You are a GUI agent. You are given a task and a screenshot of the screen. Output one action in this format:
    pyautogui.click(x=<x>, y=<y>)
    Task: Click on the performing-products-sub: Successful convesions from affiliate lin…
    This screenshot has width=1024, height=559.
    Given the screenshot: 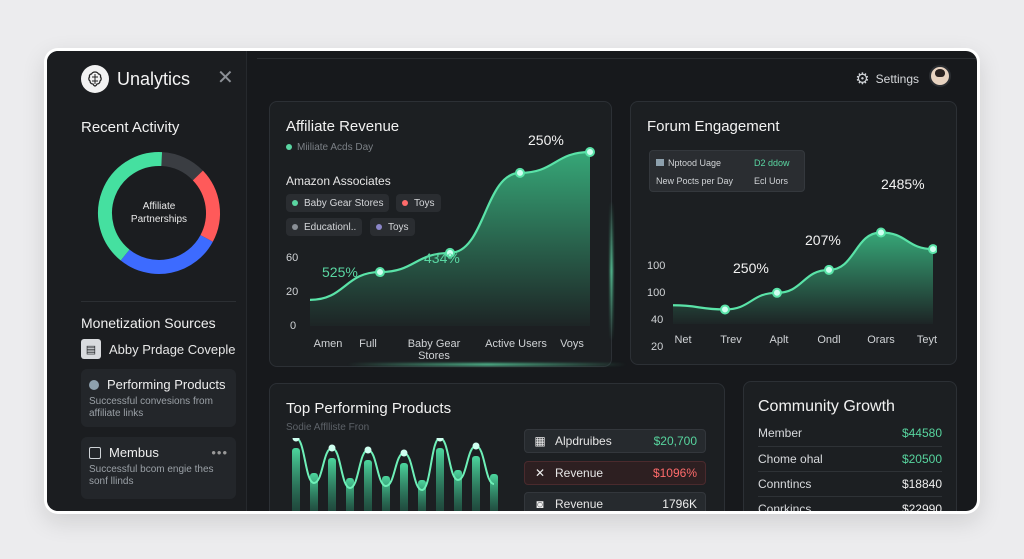 What is the action you would take?
    pyautogui.click(x=151, y=407)
    